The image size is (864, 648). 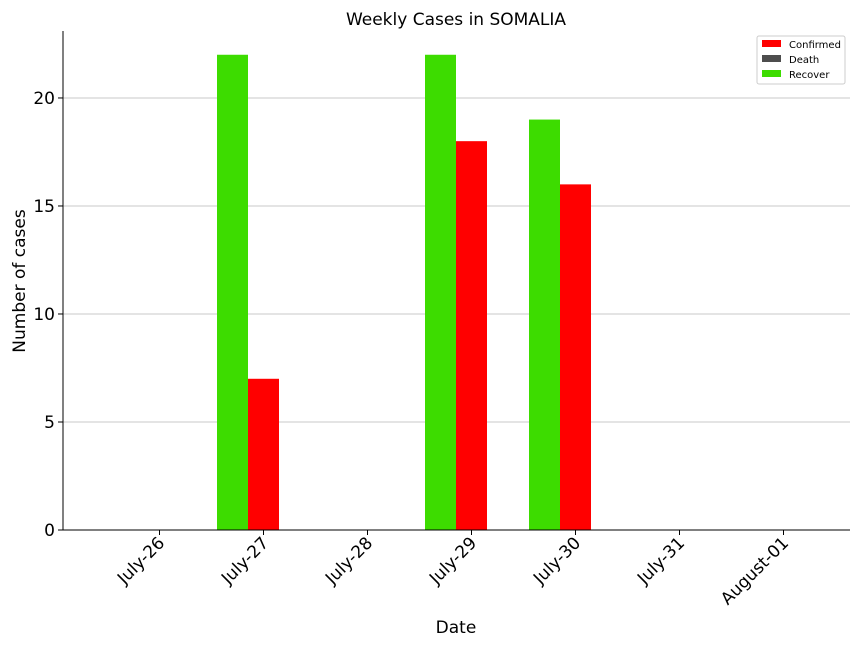 What do you see at coordinates (815, 45) in the screenshot?
I see `legend-label-confirmed: Confirmed` at bounding box center [815, 45].